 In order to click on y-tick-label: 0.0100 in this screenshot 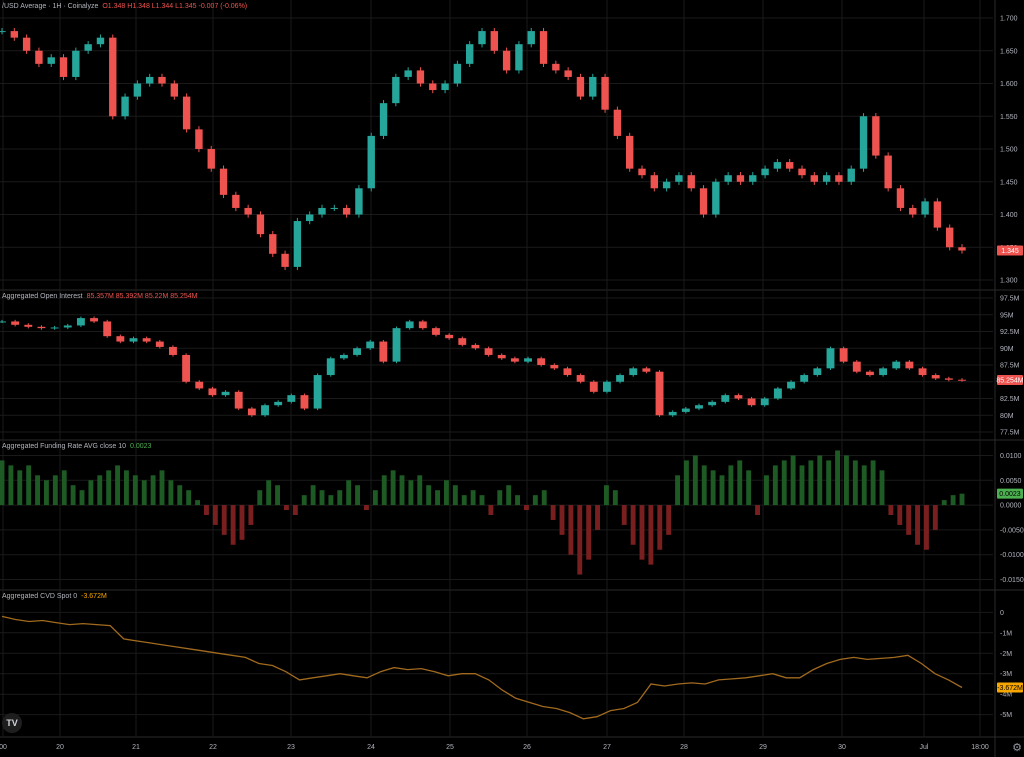, I will do `click(1011, 456)`.